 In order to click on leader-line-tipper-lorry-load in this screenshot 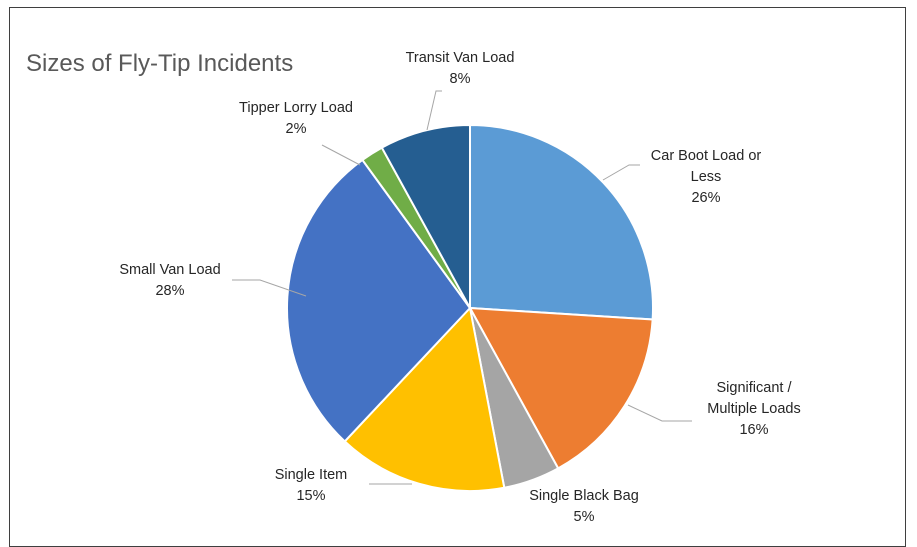, I will do `click(341, 155)`.